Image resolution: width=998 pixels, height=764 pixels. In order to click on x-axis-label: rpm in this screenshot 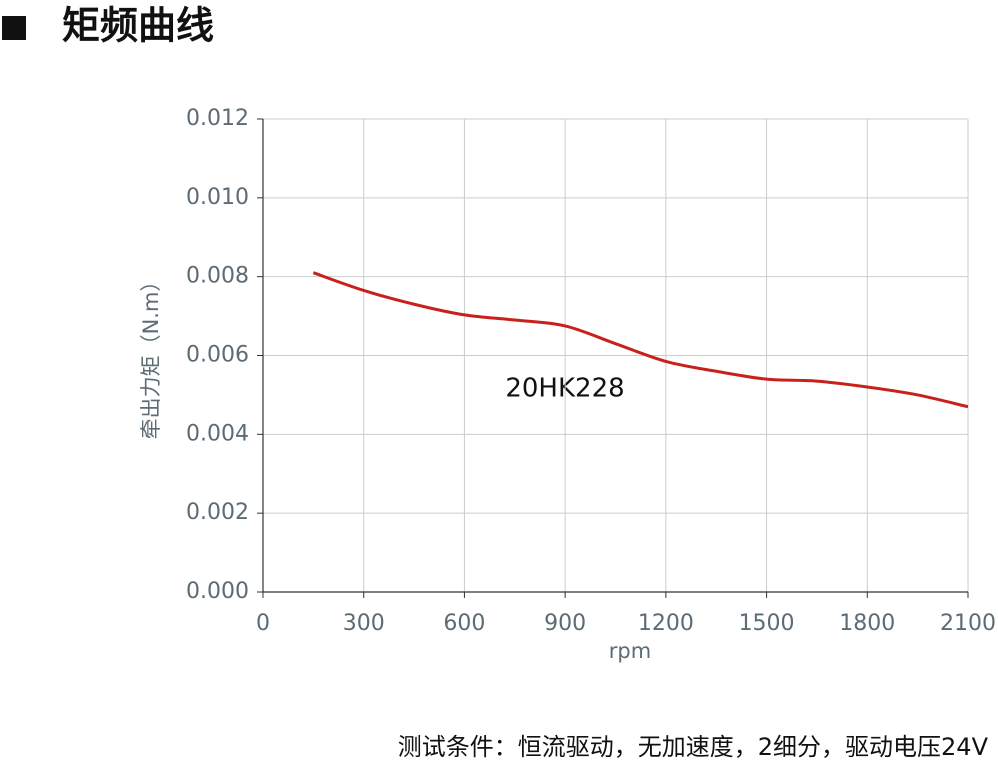, I will do `click(630, 651)`.